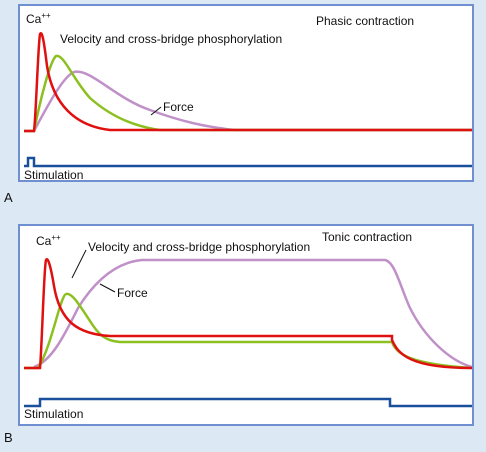 The height and width of the screenshot is (452, 486). I want to click on panel-a-stimulation-line, so click(248, 162).